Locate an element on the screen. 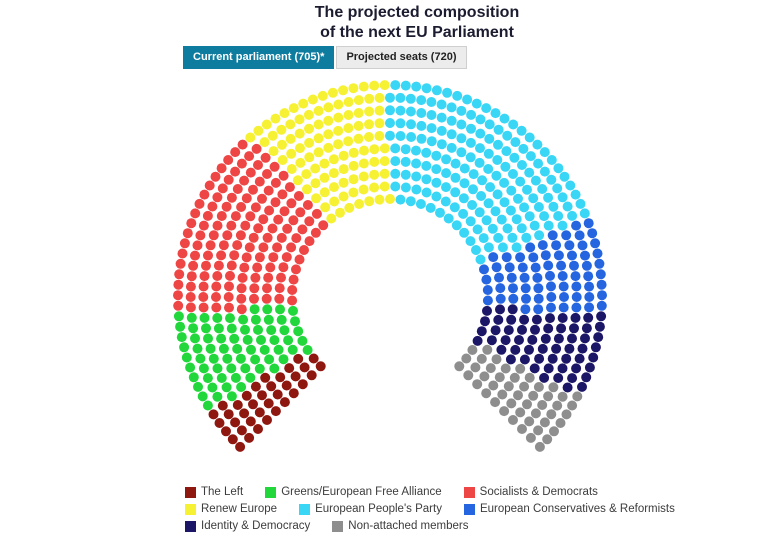  tab-current-parliament: Current parliament (705)* is located at coordinates (259, 57).